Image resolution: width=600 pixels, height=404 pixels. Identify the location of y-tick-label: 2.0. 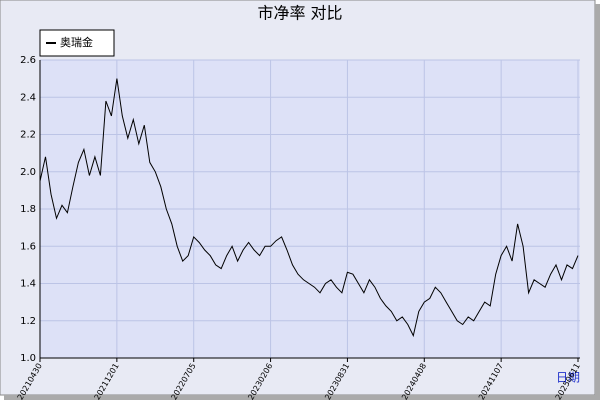
(28, 172).